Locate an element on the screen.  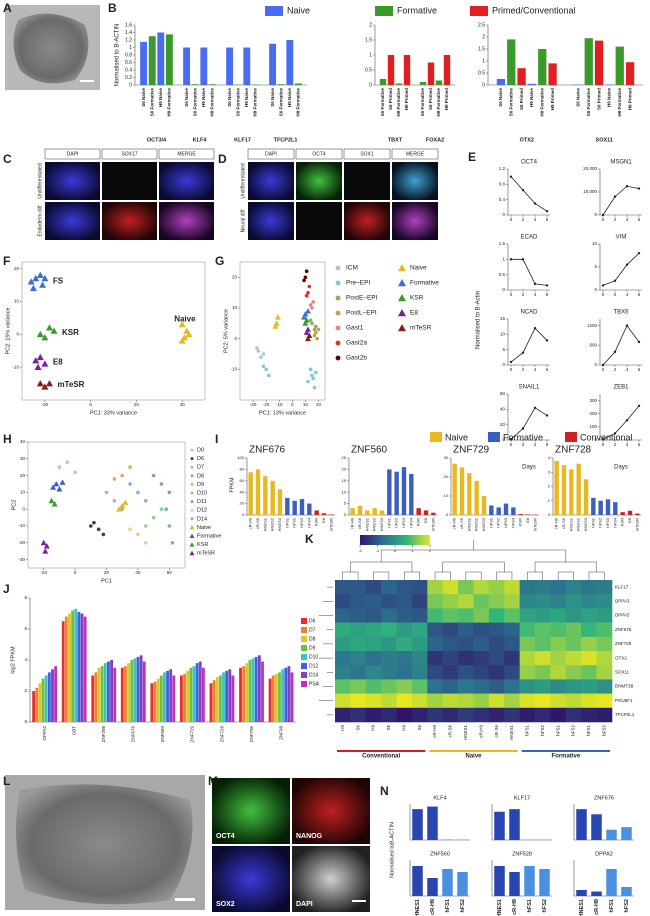
legend-label: D14 is located at coordinates (313, 675).